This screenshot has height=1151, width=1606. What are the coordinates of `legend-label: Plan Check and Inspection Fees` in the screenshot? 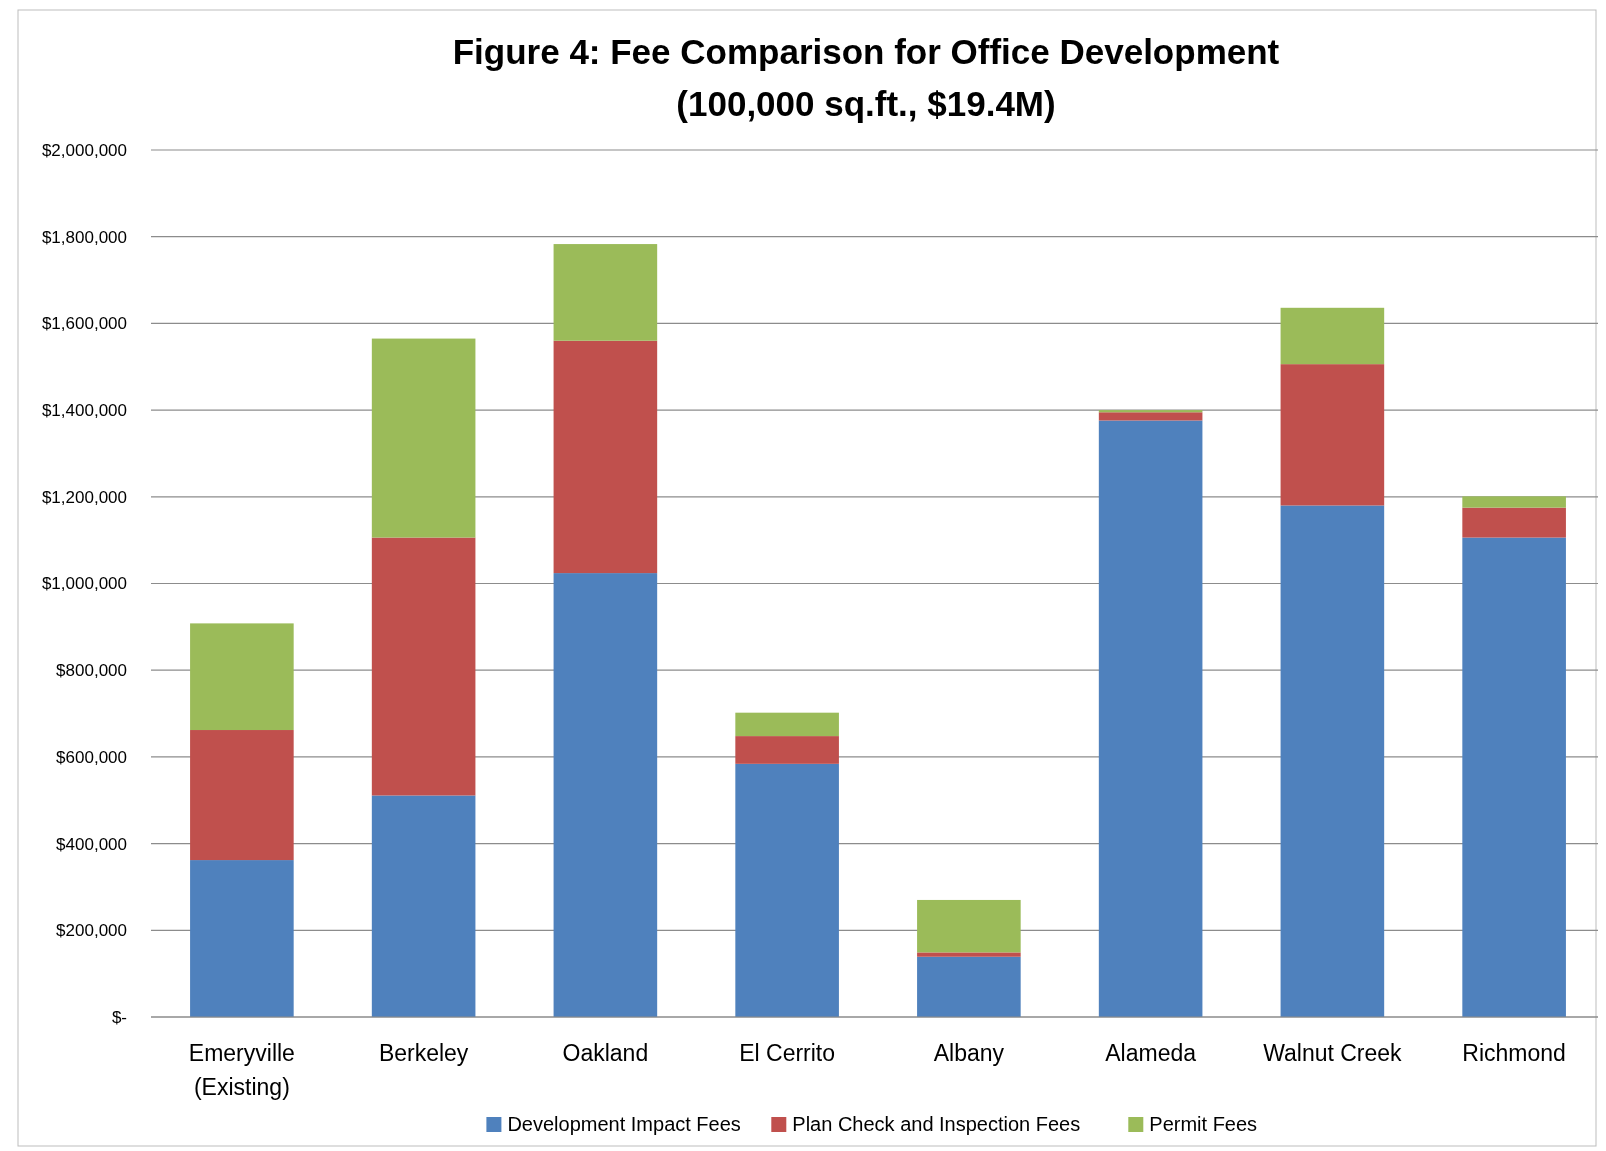 It's located at (936, 1124).